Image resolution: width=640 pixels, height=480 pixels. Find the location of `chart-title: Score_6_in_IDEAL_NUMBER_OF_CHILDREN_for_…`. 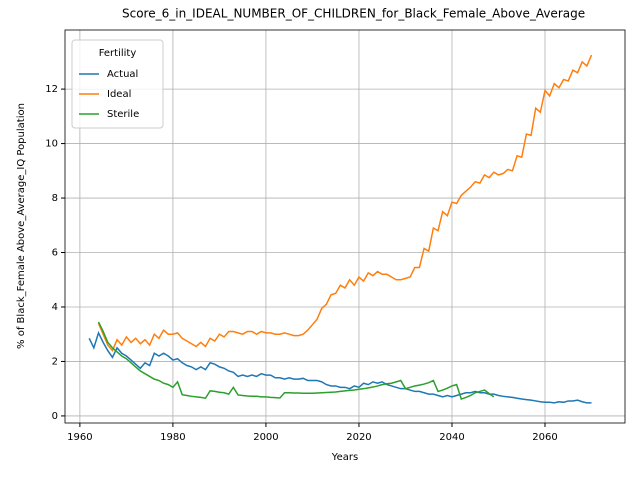

chart-title: Score_6_in_IDEAL_NUMBER_OF_CHILDREN_for_… is located at coordinates (353, 14).